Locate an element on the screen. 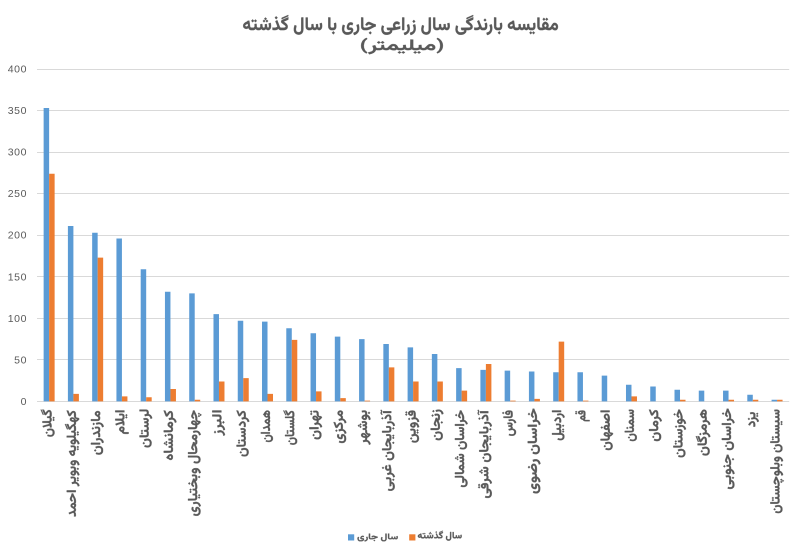 Image resolution: width=800 pixels, height=555 pixels. svg-text: 300 is located at coordinates (17, 153).